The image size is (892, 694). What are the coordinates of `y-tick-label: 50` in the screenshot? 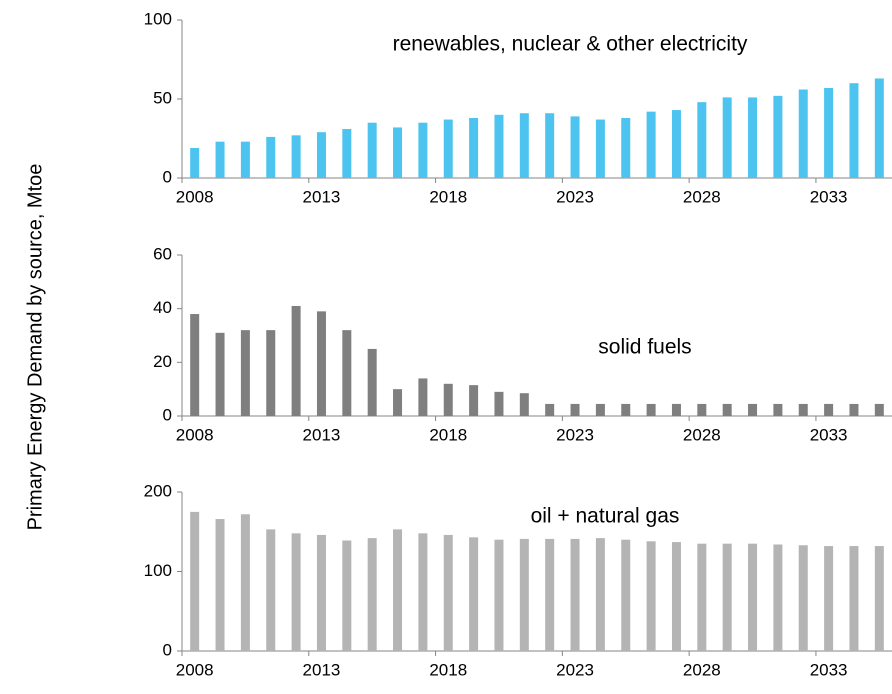 It's located at (162, 97).